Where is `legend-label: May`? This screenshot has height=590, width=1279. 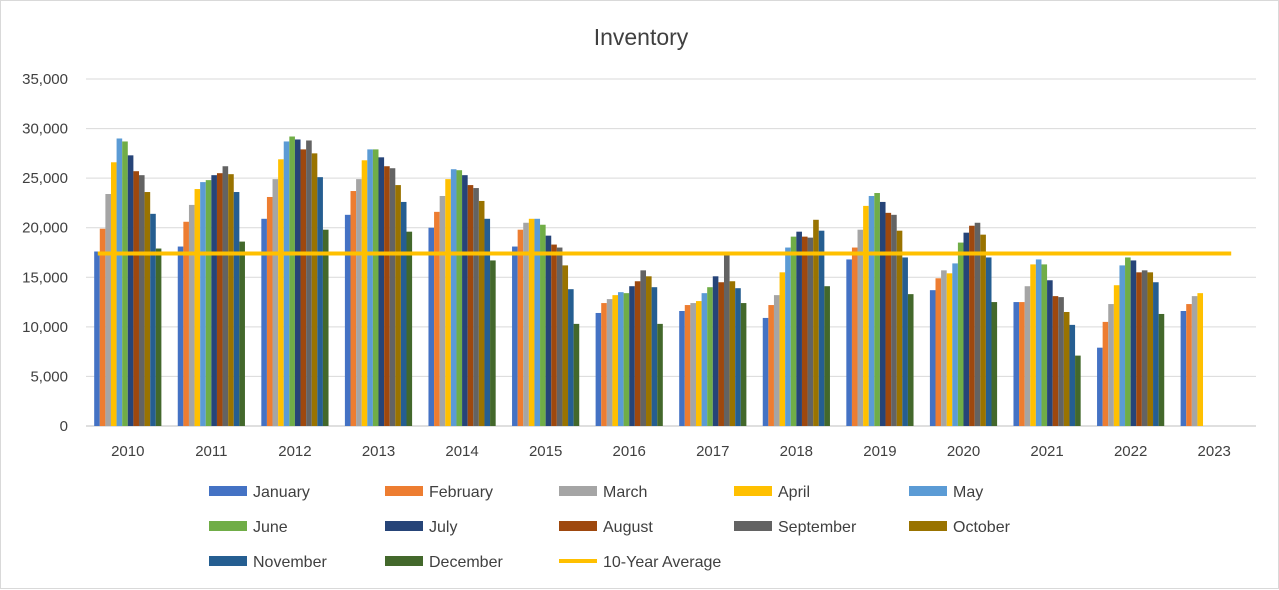 legend-label: May is located at coordinates (968, 492).